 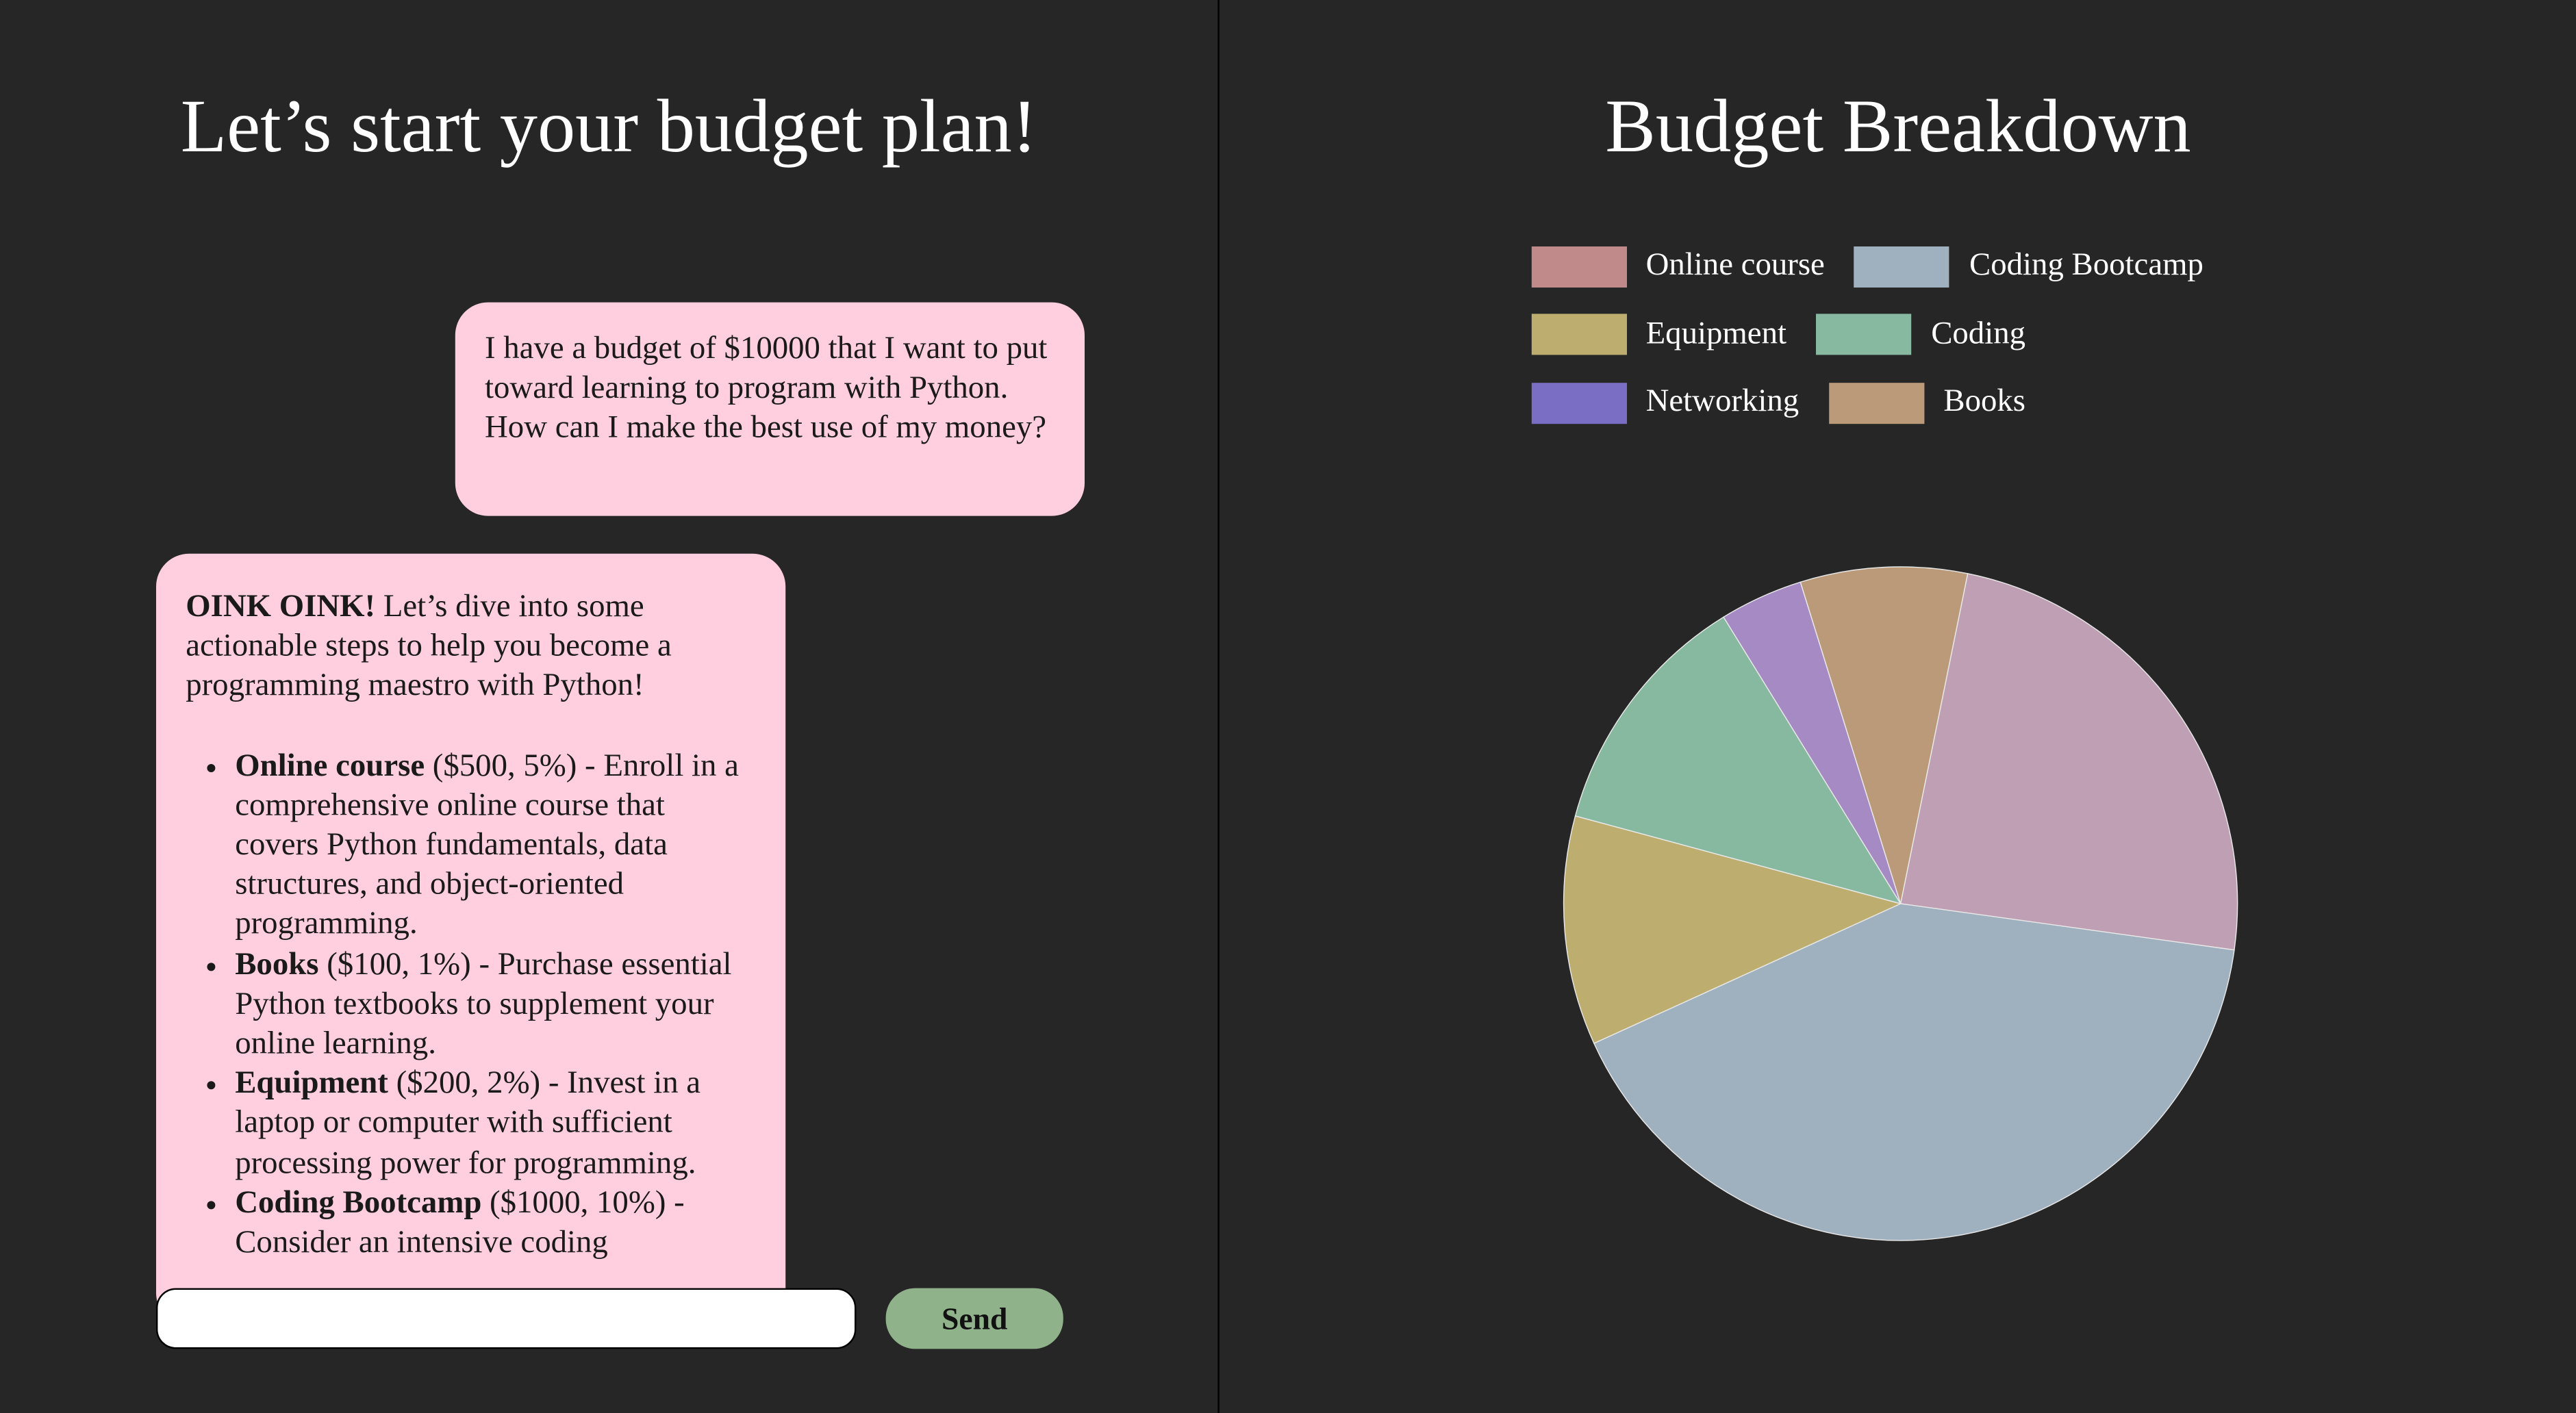 I want to click on pie-chart, so click(x=1900, y=903).